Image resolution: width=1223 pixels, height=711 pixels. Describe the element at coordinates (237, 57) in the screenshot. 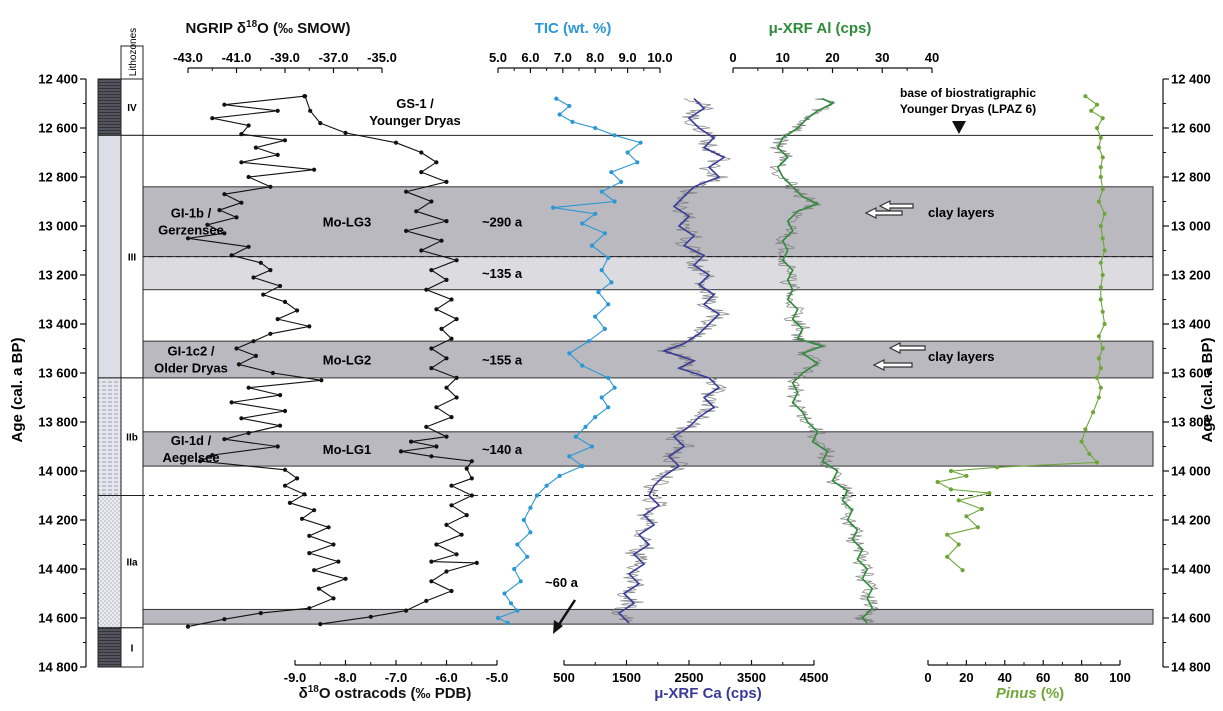

I see `axis-tick-label-0-1: -41.0` at that location.